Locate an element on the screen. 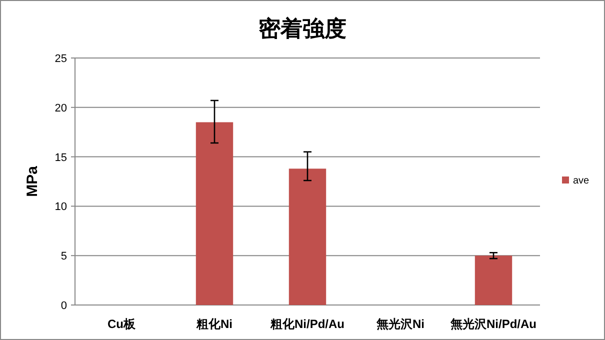 Image resolution: width=605 pixels, height=340 pixels. y-tick-label: 10 is located at coordinates (60, 207).